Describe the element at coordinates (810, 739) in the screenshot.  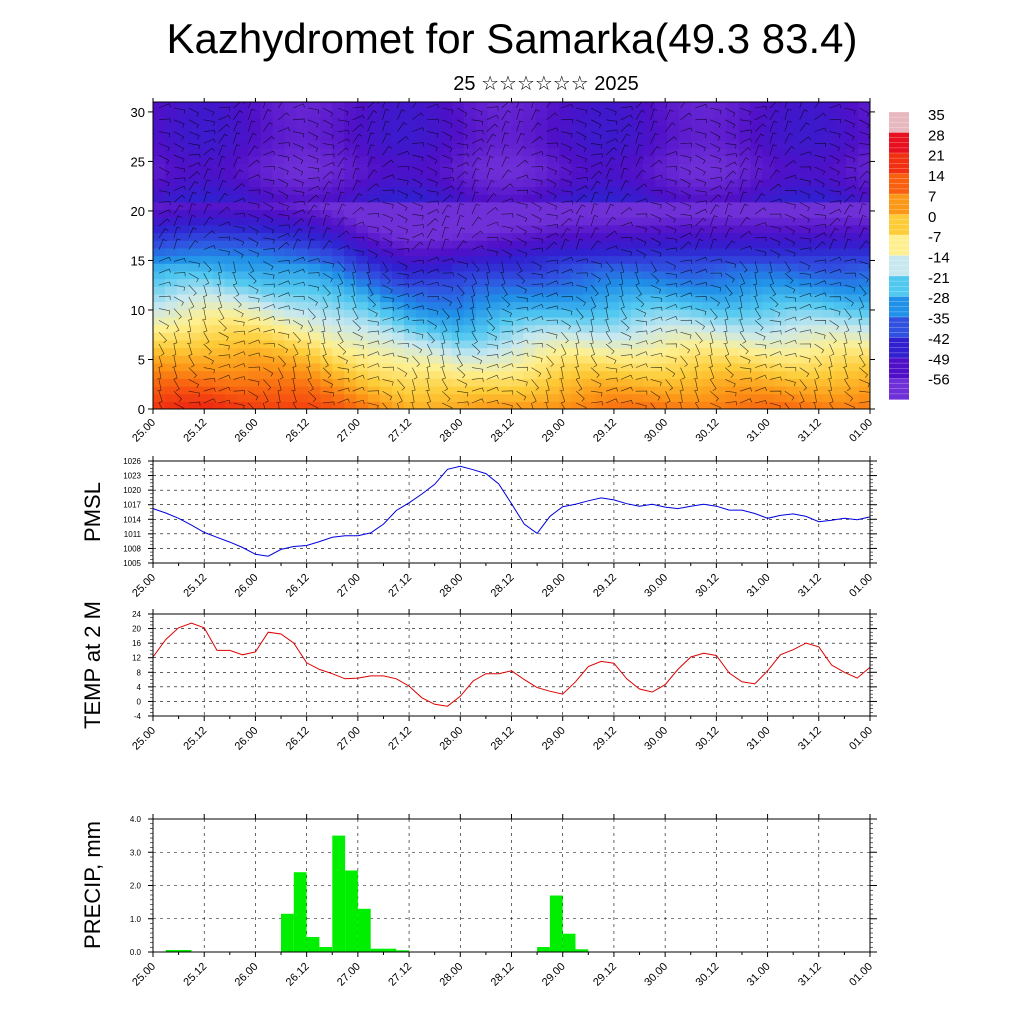
I see `x-tick-label: 31.12` at that location.